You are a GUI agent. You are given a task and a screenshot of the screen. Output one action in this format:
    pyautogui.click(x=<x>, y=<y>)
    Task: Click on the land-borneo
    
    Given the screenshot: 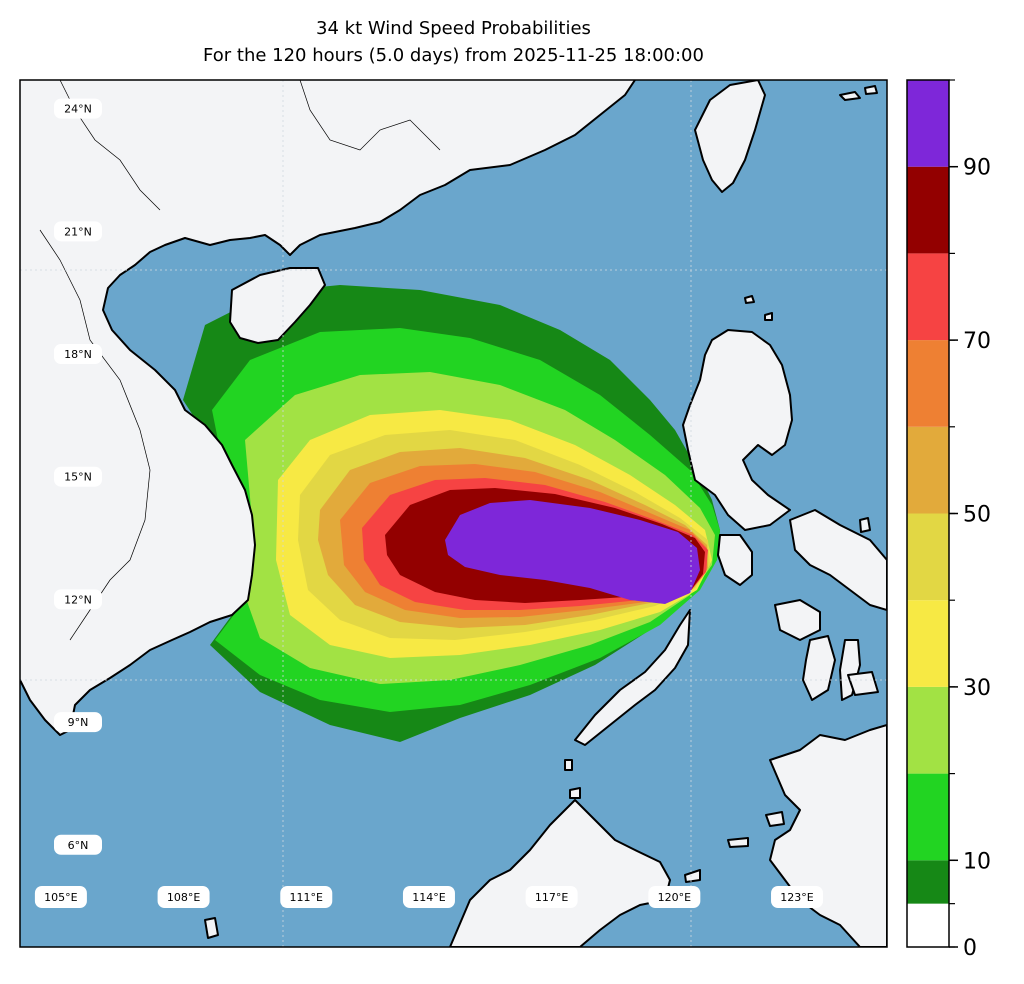 What is the action you would take?
    pyautogui.click(x=560, y=873)
    